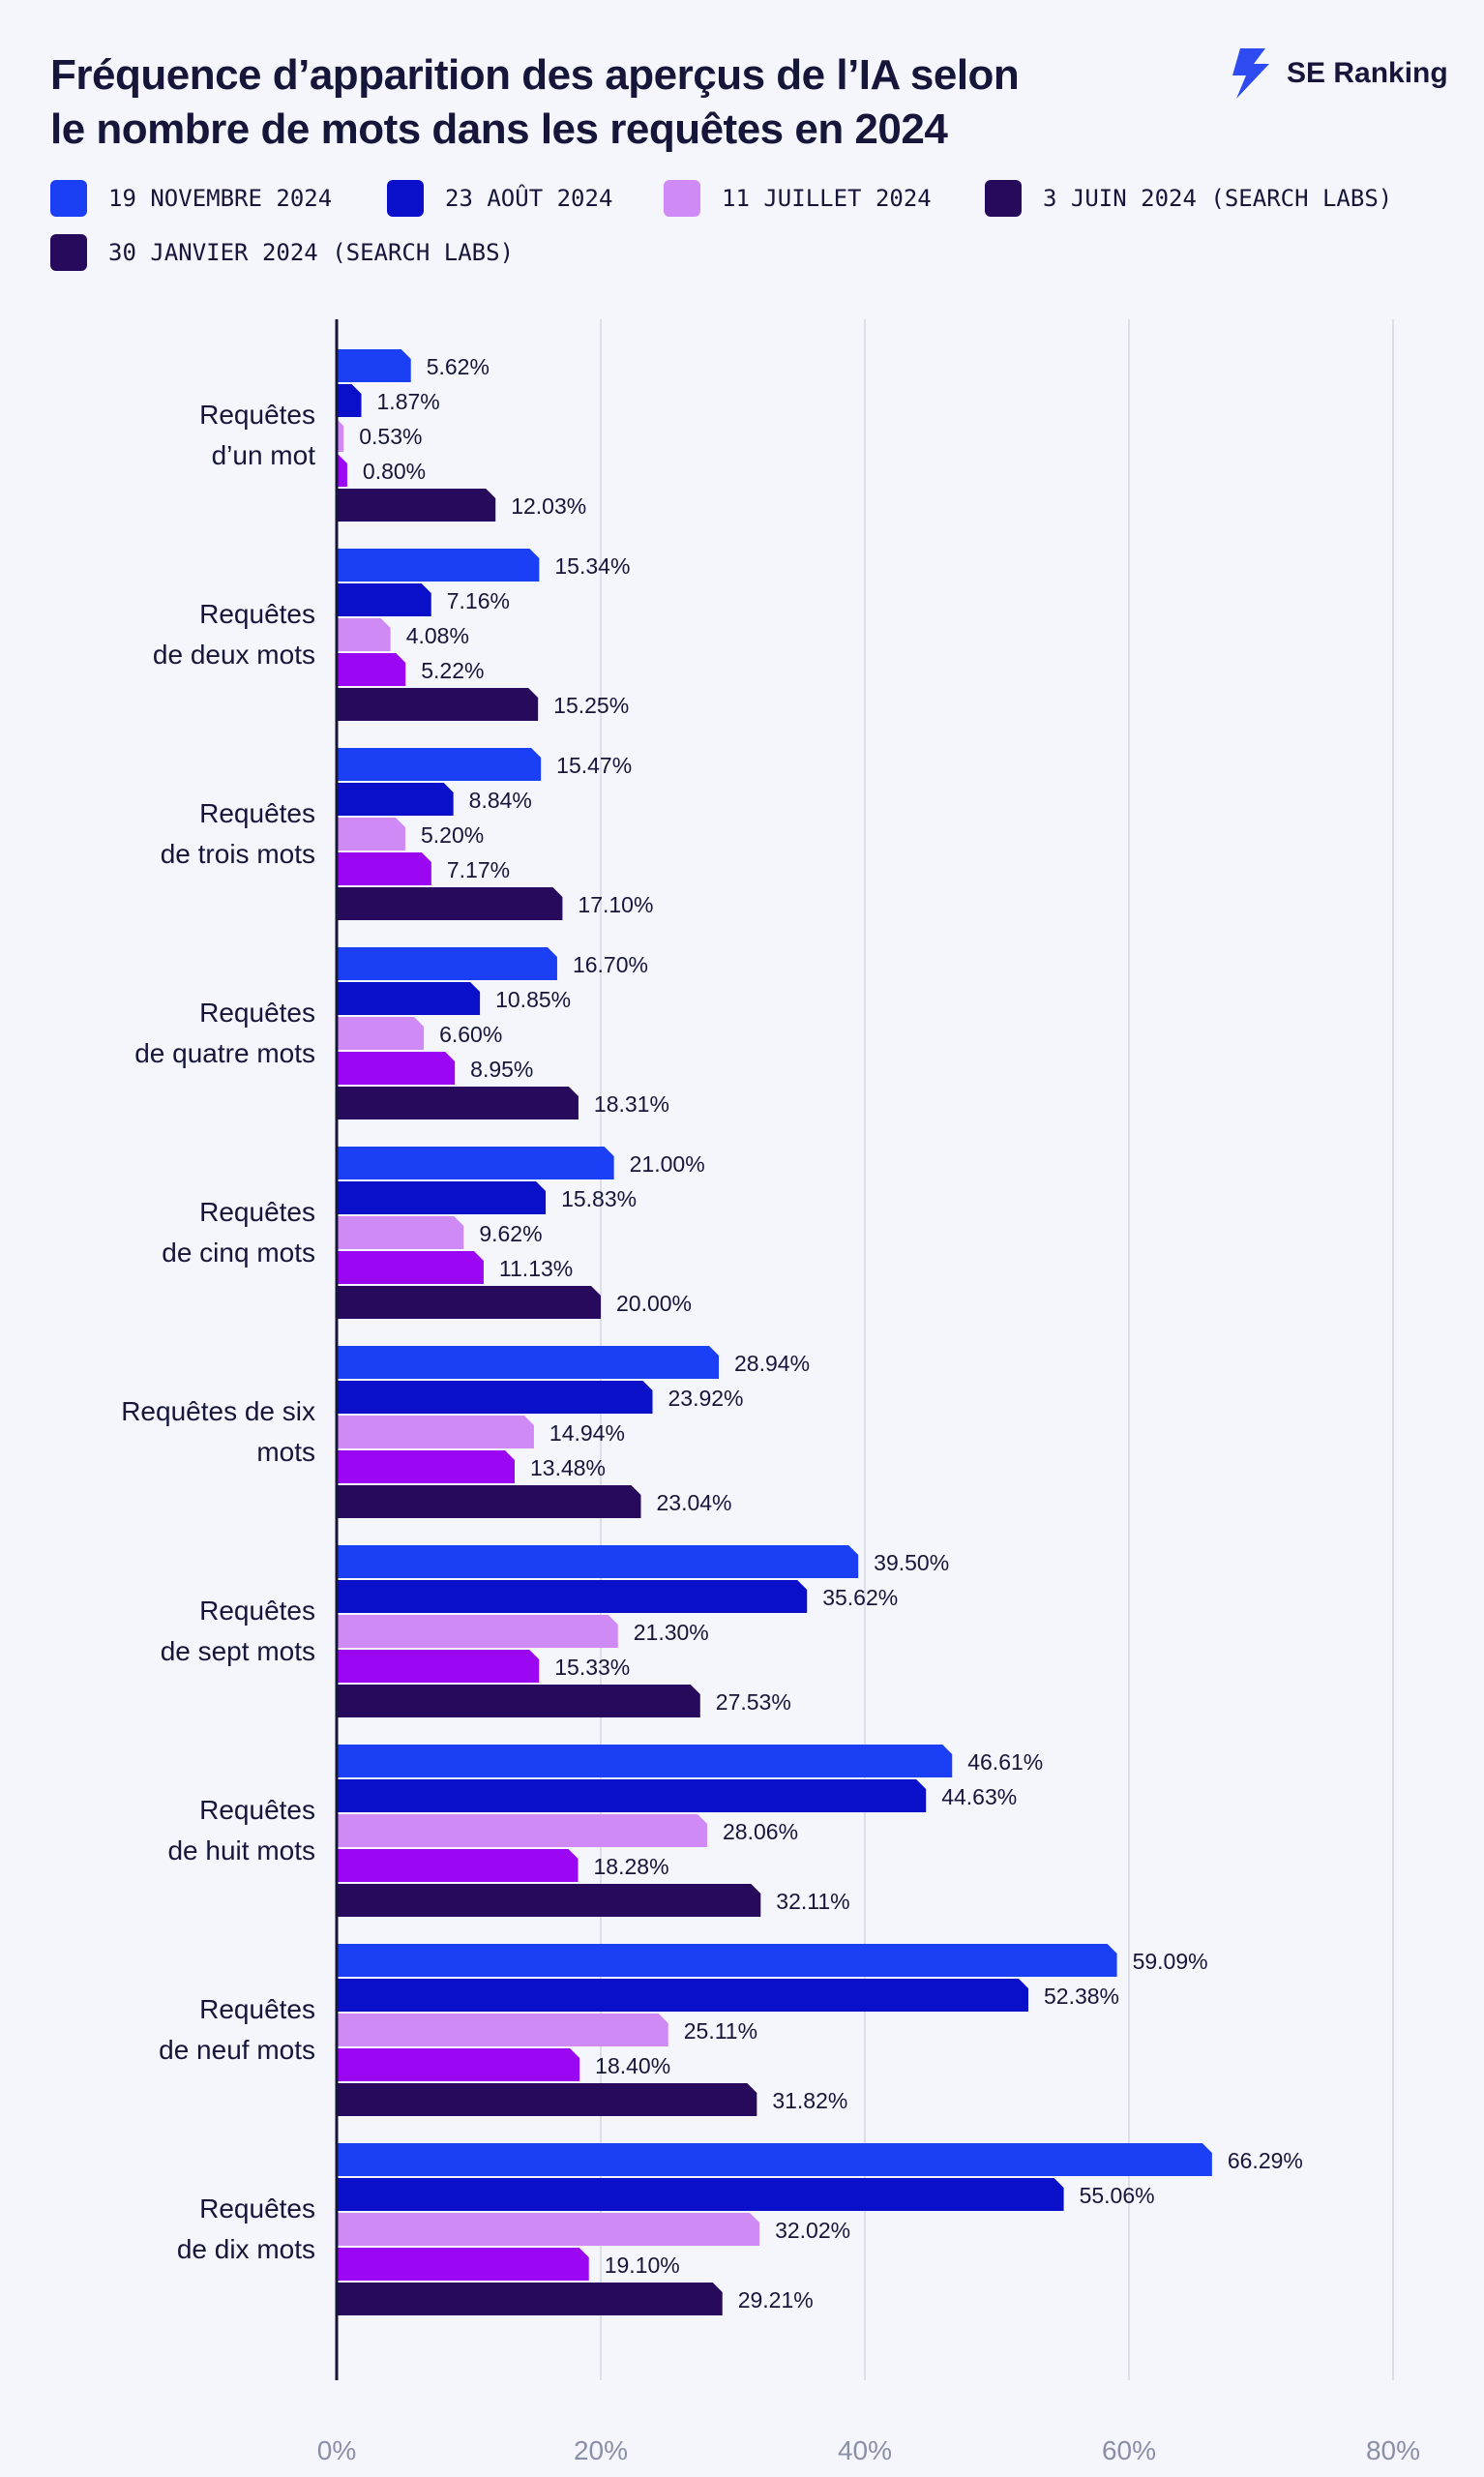 The height and width of the screenshot is (2477, 1484). I want to click on category-label: de dix mots, so click(246, 2249).